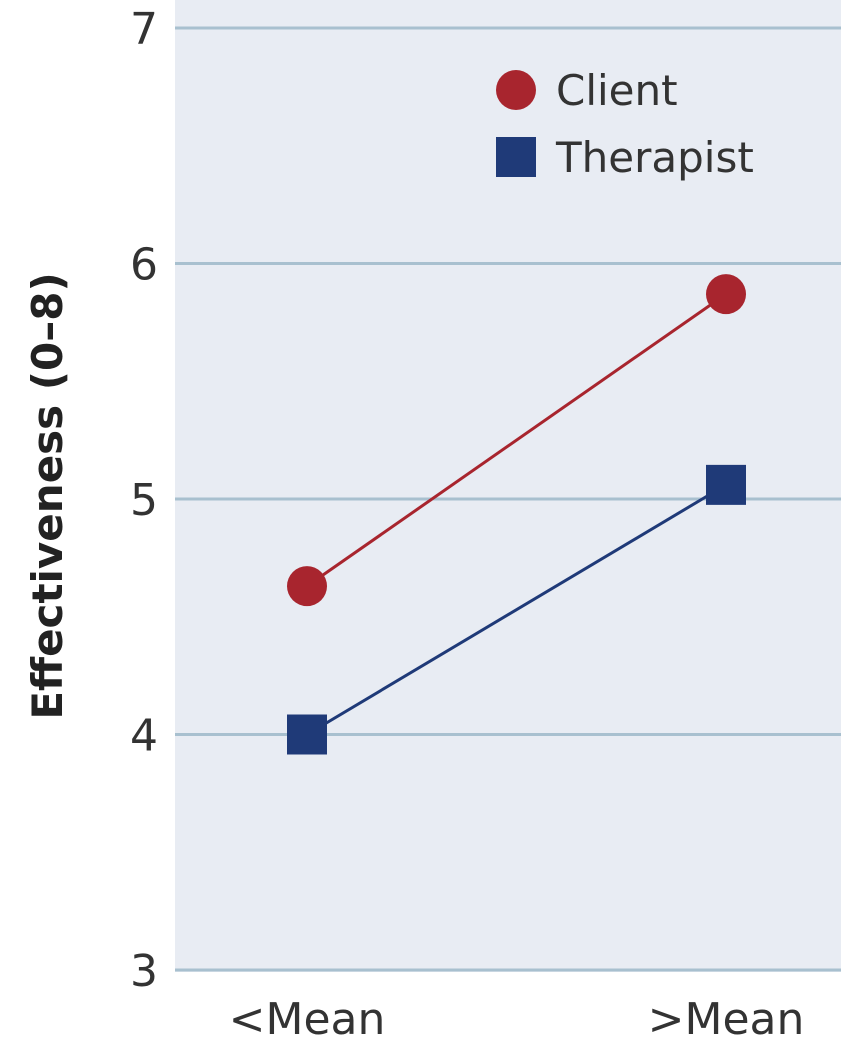 This screenshot has width=841, height=1045. I want to click on legend-label: Therapist, so click(654, 157).